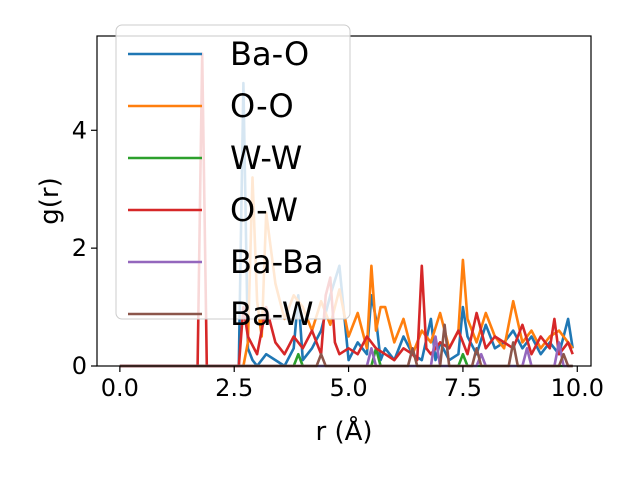 This screenshot has width=640, height=480. Describe the element at coordinates (277, 262) in the screenshot. I see `legend-label-ba-ba: Ba-Ba` at that location.